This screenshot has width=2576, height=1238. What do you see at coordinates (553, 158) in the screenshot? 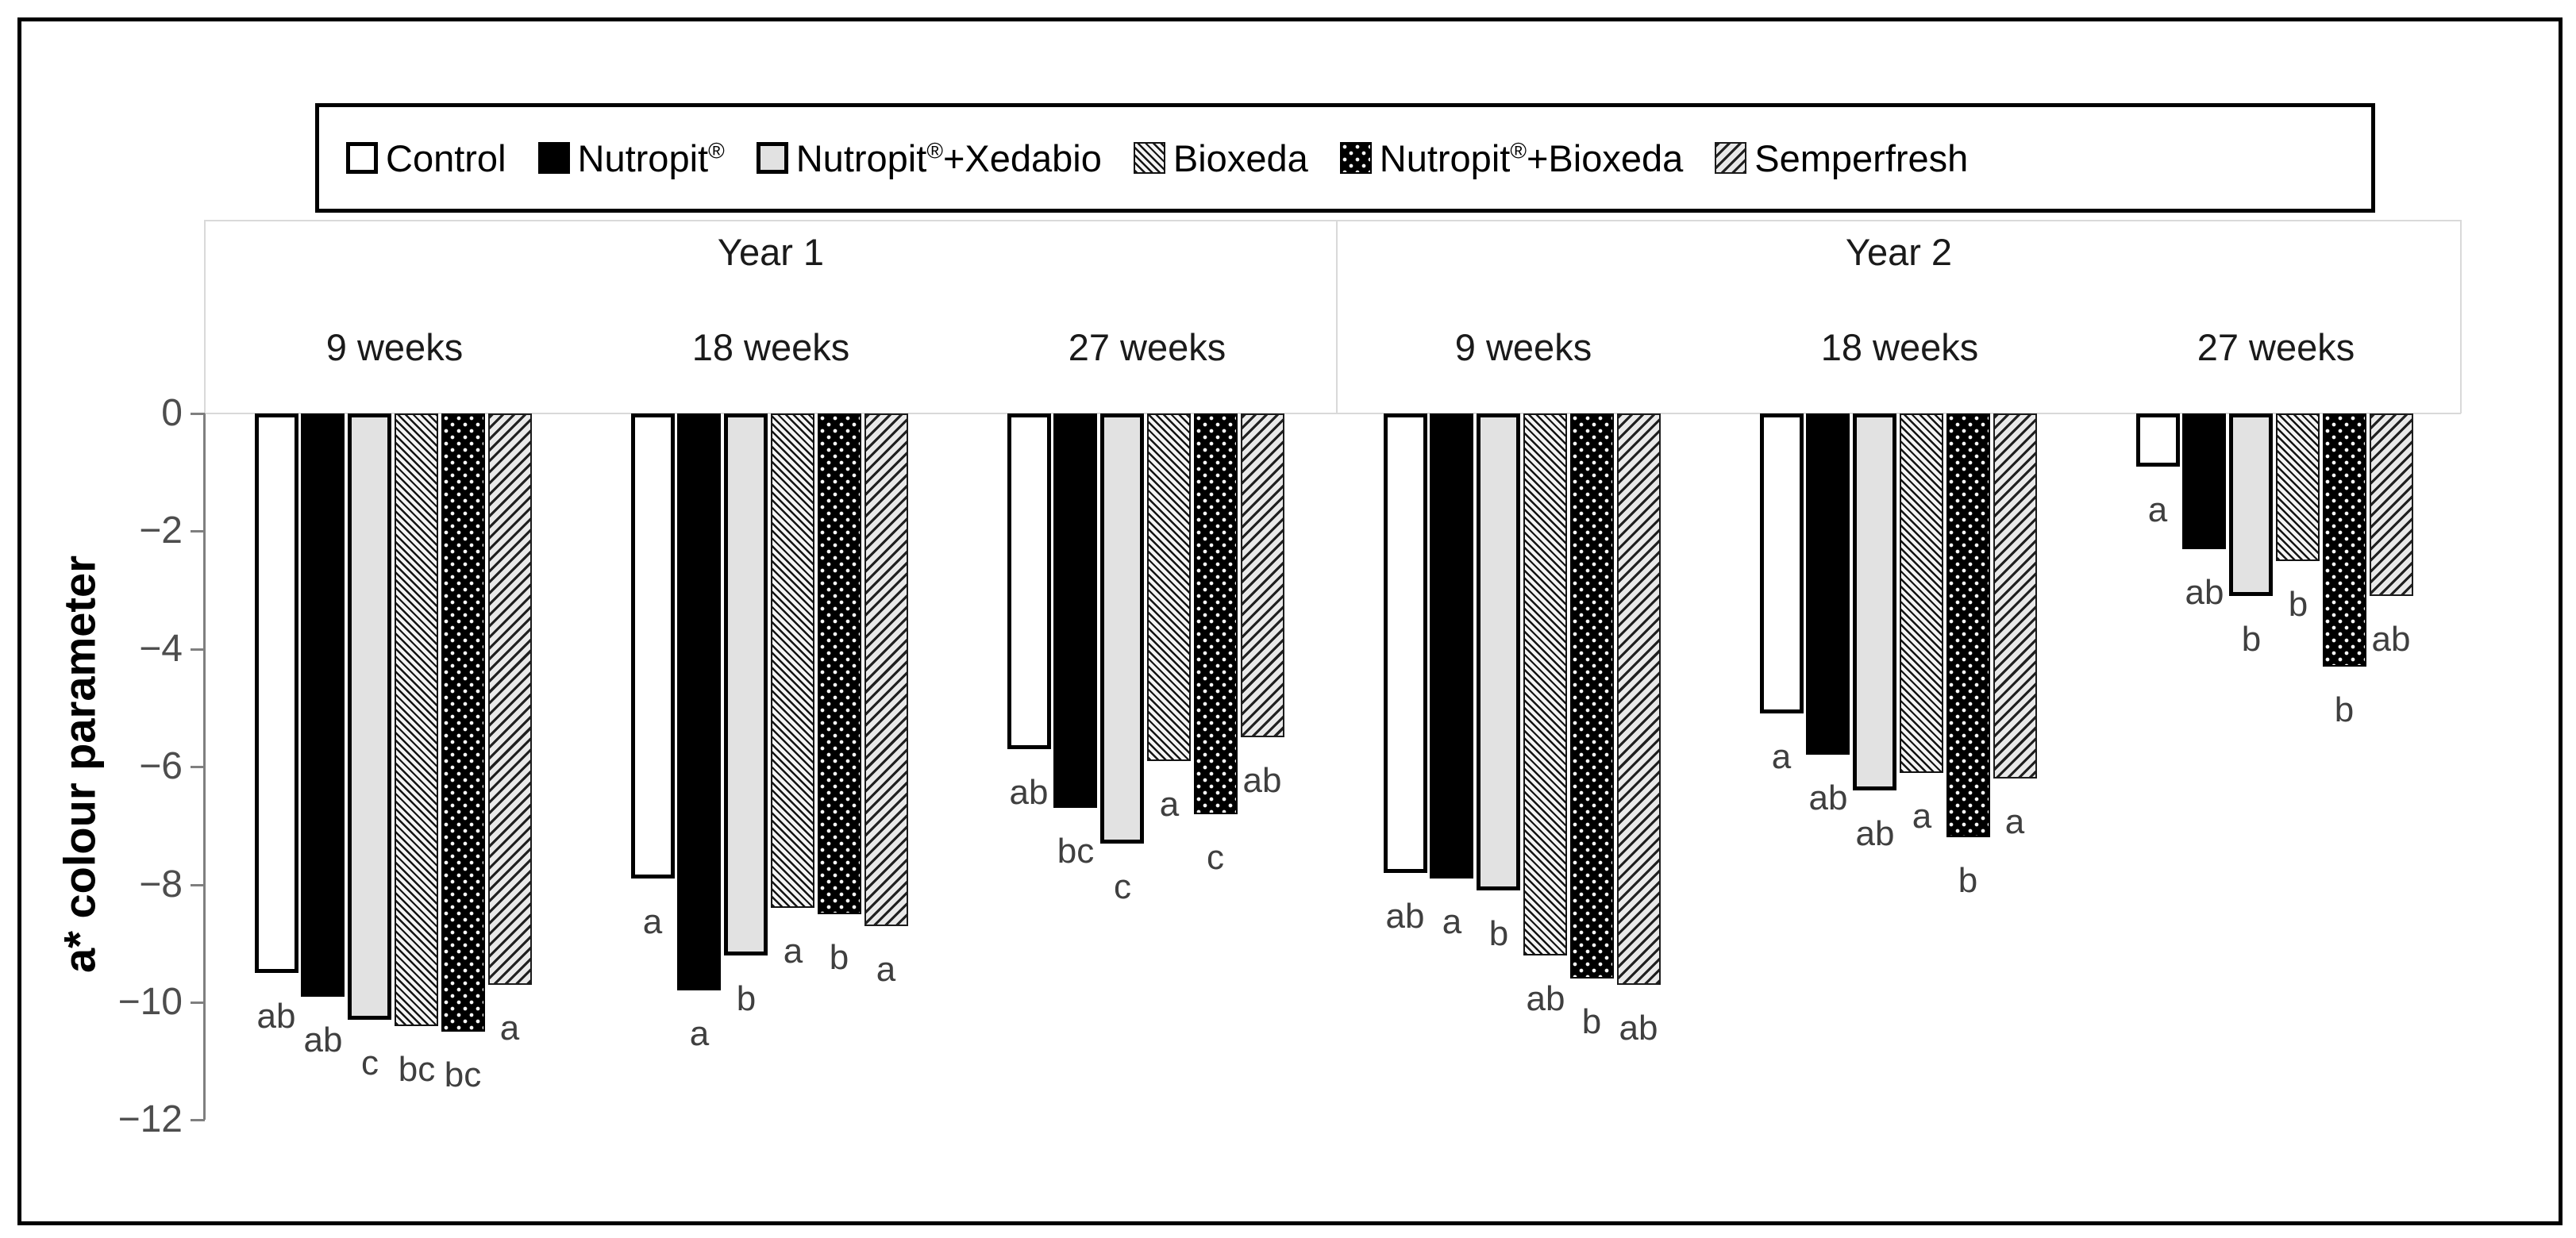
I see `legend-swatch-solid-black-icon` at bounding box center [553, 158].